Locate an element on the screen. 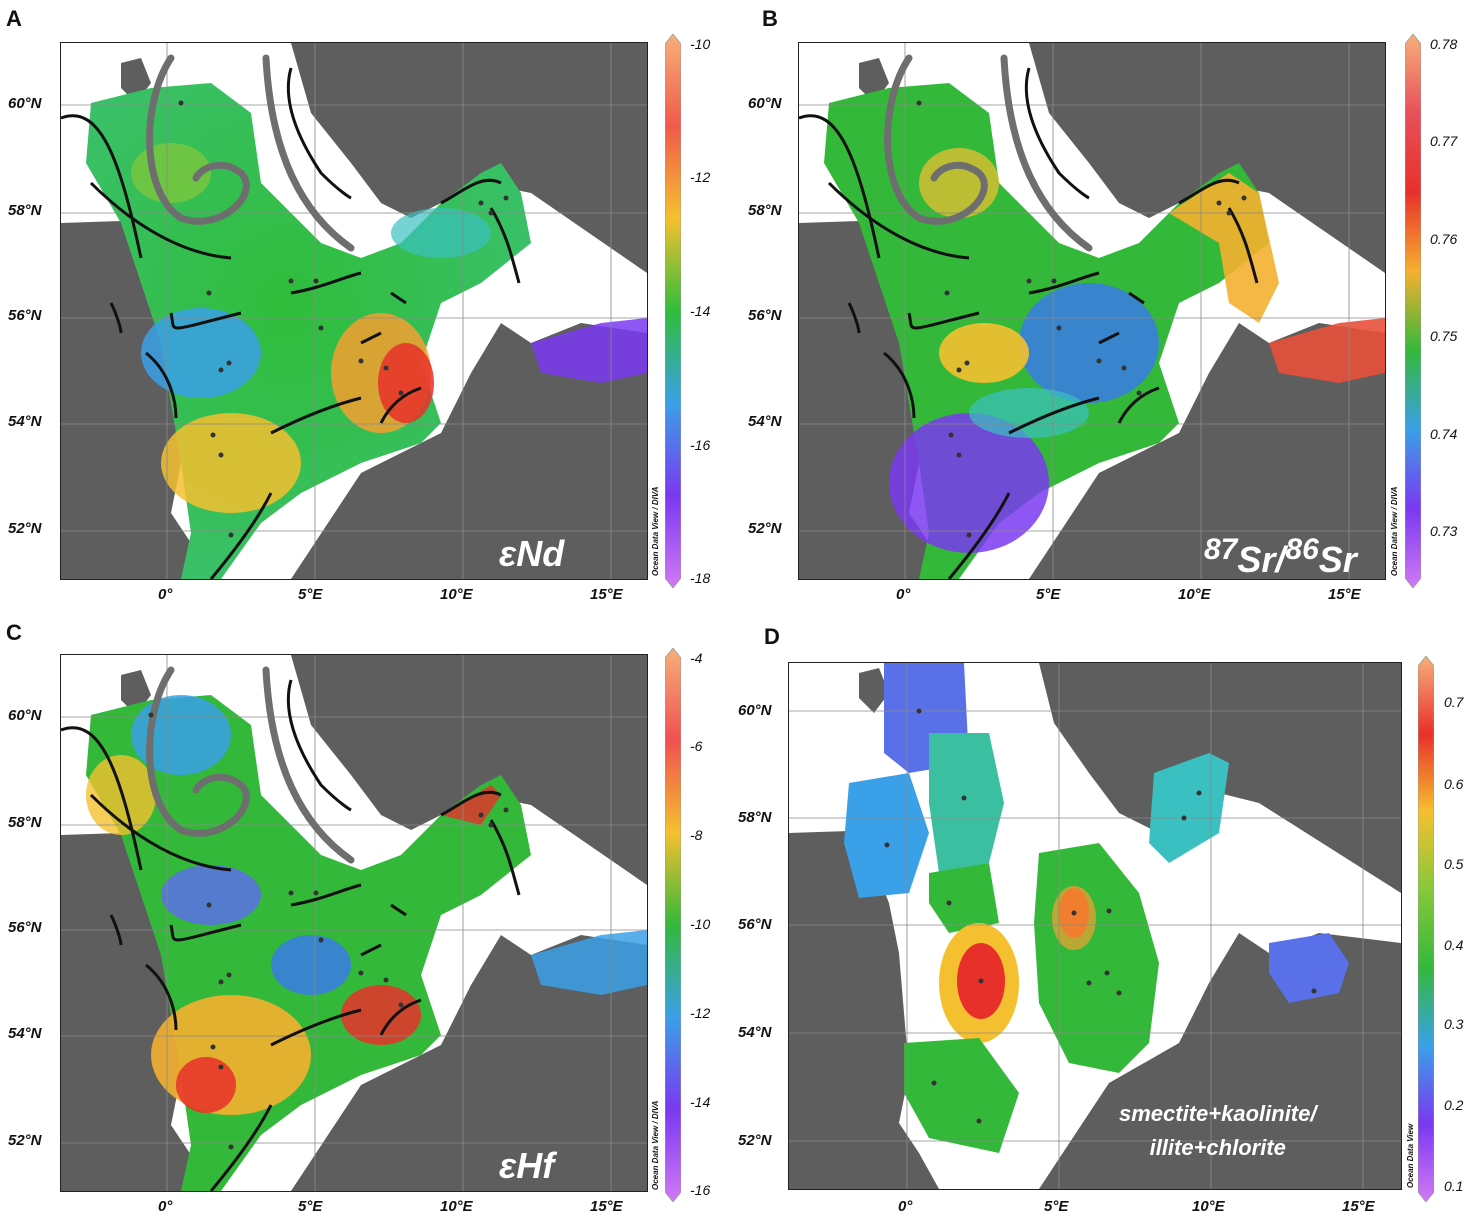 The height and width of the screenshot is (1225, 1476). panel-title: smectite+kaolinite/illite+chlorite is located at coordinates (1218, 1130).